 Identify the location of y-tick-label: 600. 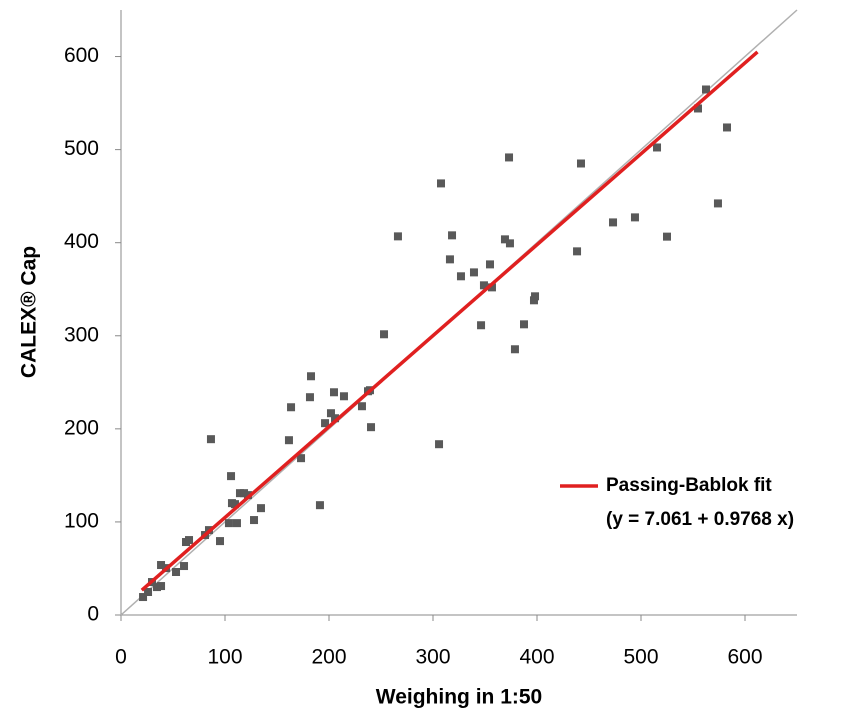
(81, 55).